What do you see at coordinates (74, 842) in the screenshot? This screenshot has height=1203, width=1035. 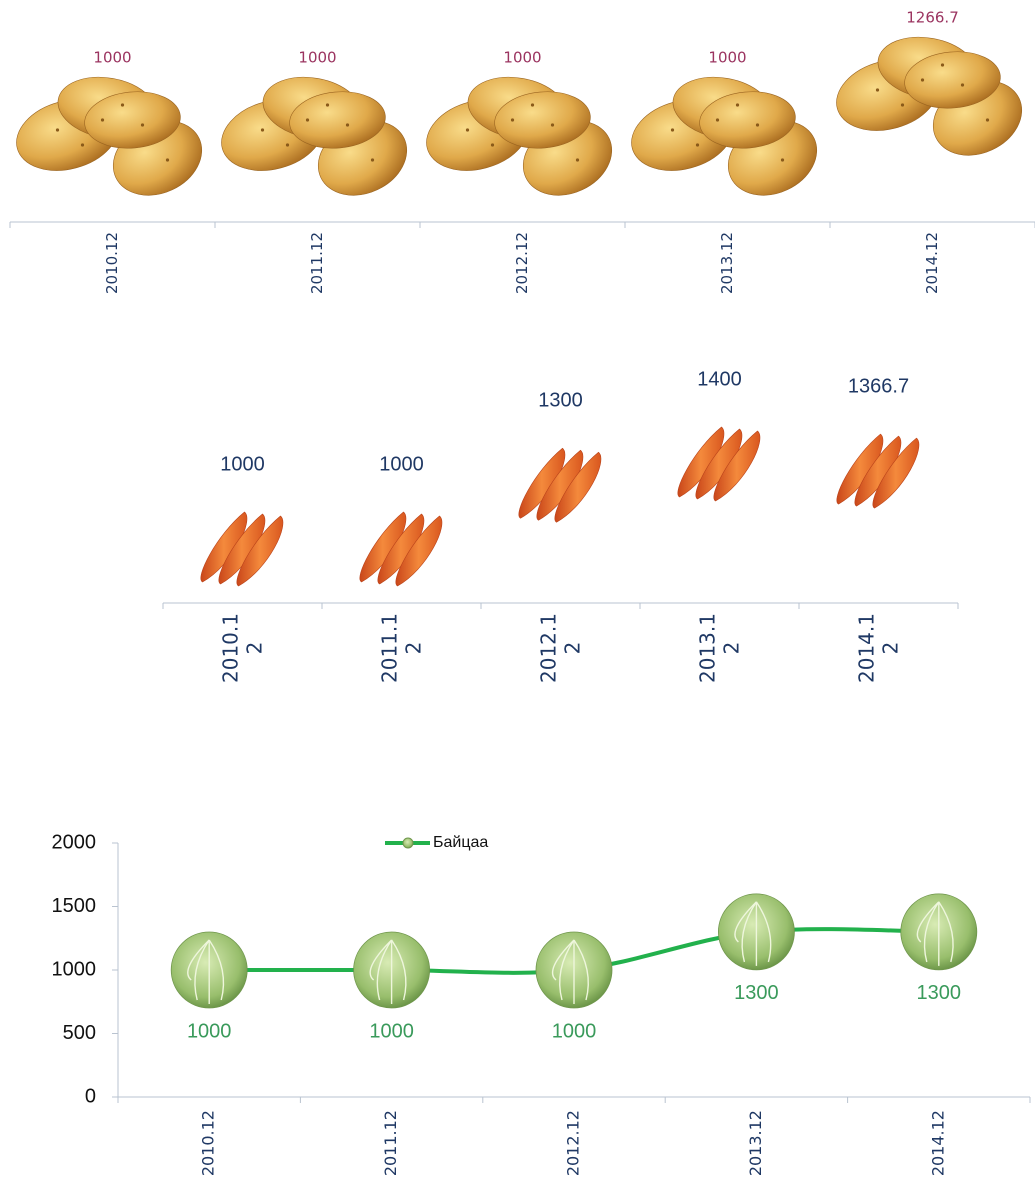 I see `y-tick-label: 2000` at bounding box center [74, 842].